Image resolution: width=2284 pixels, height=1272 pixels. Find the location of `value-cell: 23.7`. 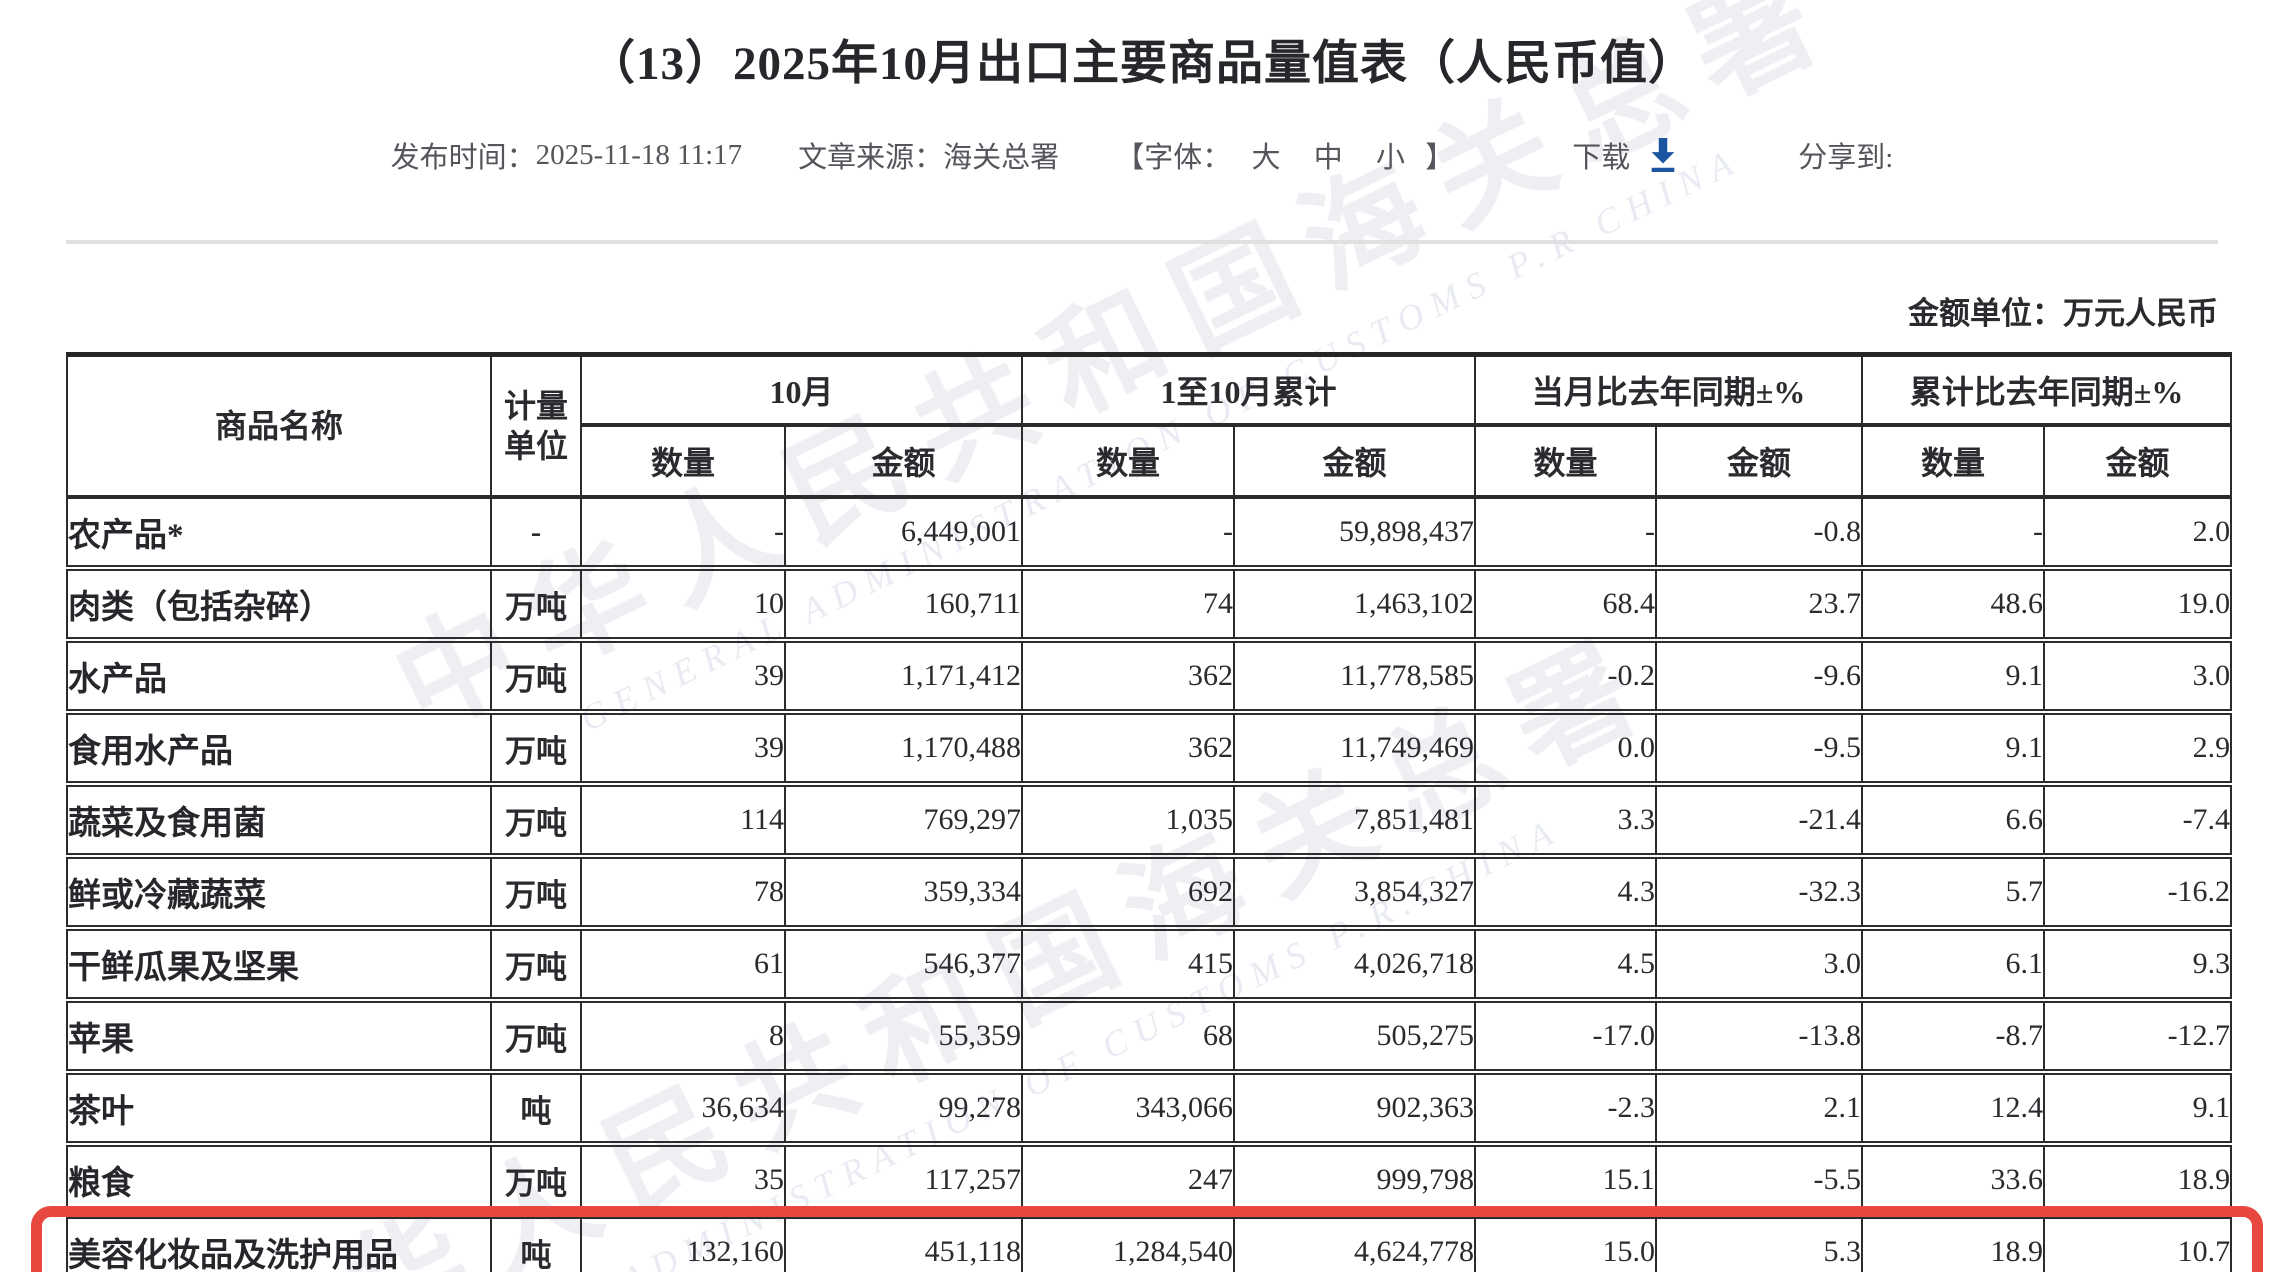

value-cell: 23.7 is located at coordinates (1760, 605).